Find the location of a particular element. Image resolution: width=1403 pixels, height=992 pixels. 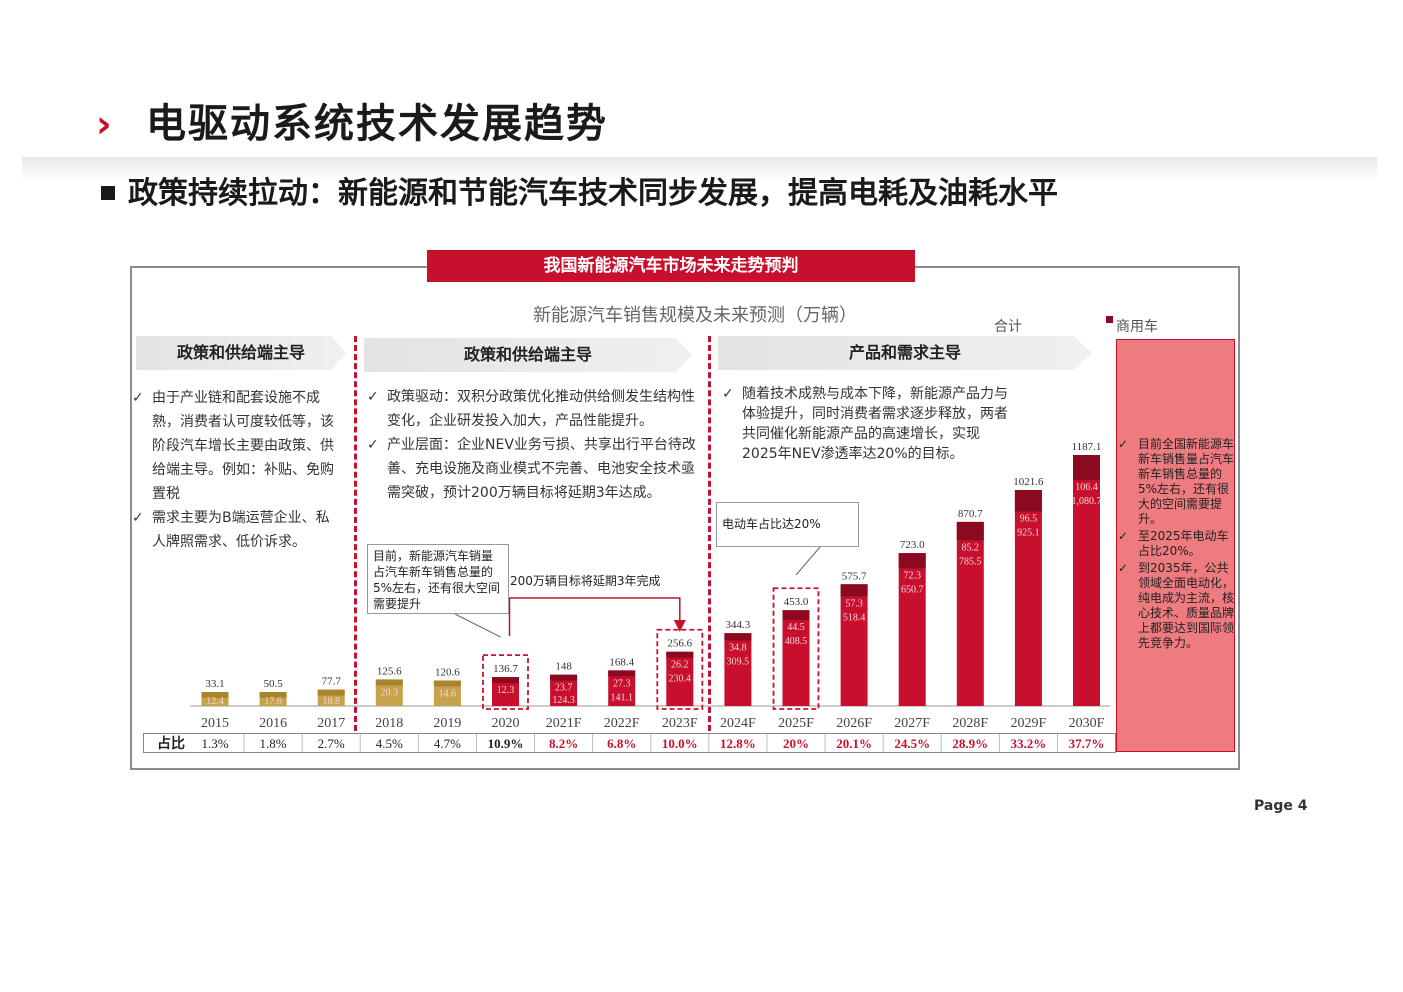

bar-total-label: 453.0 is located at coordinates (796, 602).